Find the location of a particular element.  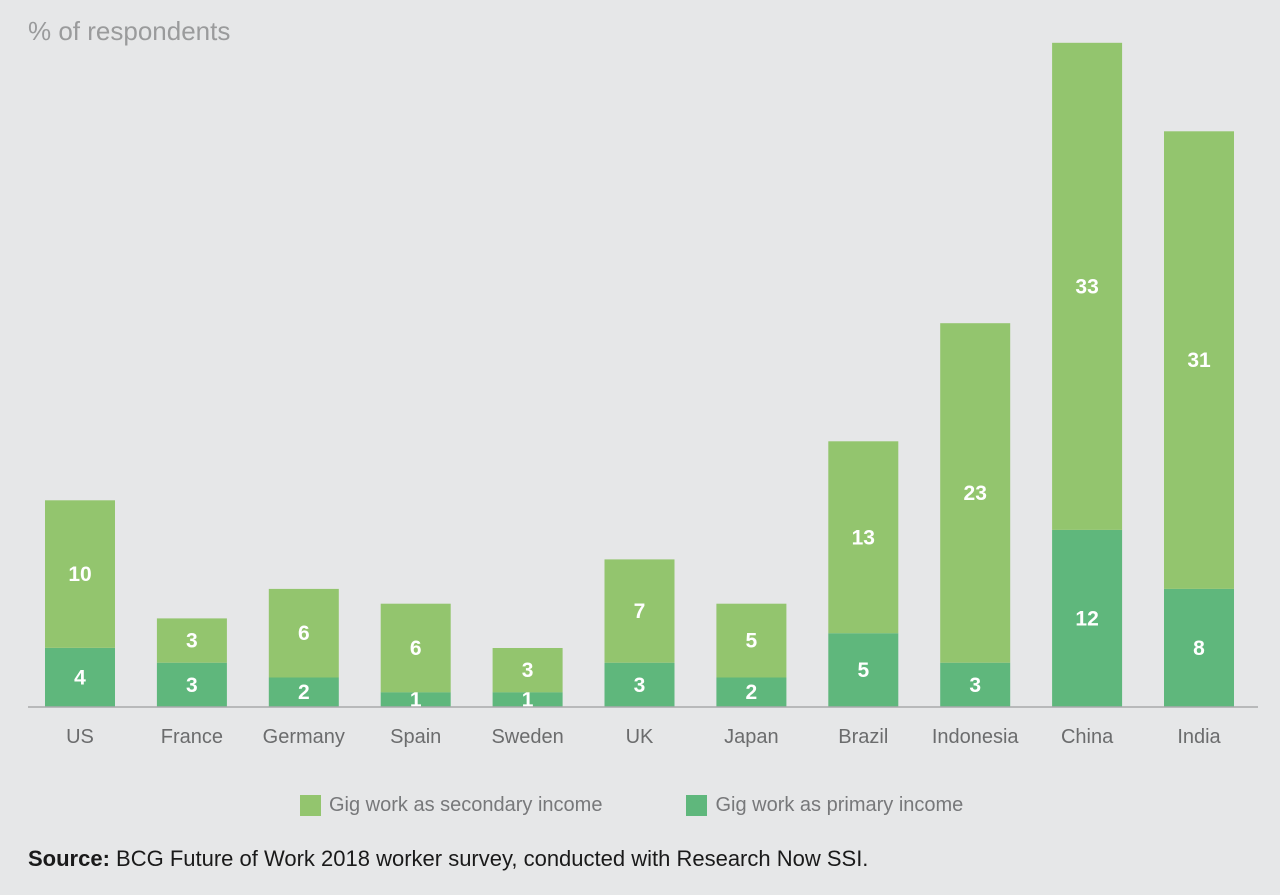

data-label-france-primary: 3 is located at coordinates (192, 685).